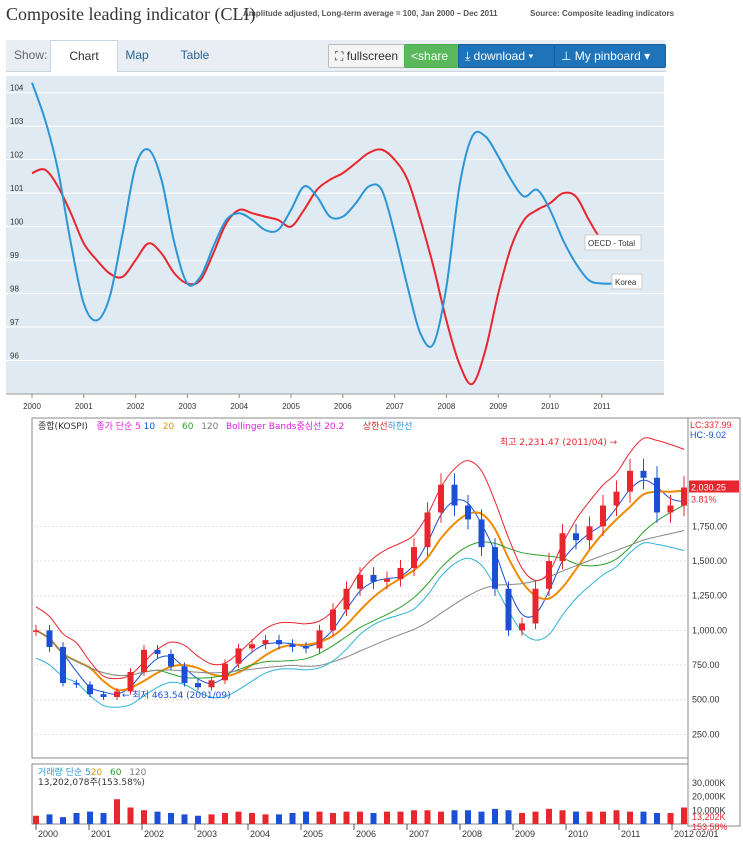  I want to click on y-tick-label: 500.00, so click(706, 700).